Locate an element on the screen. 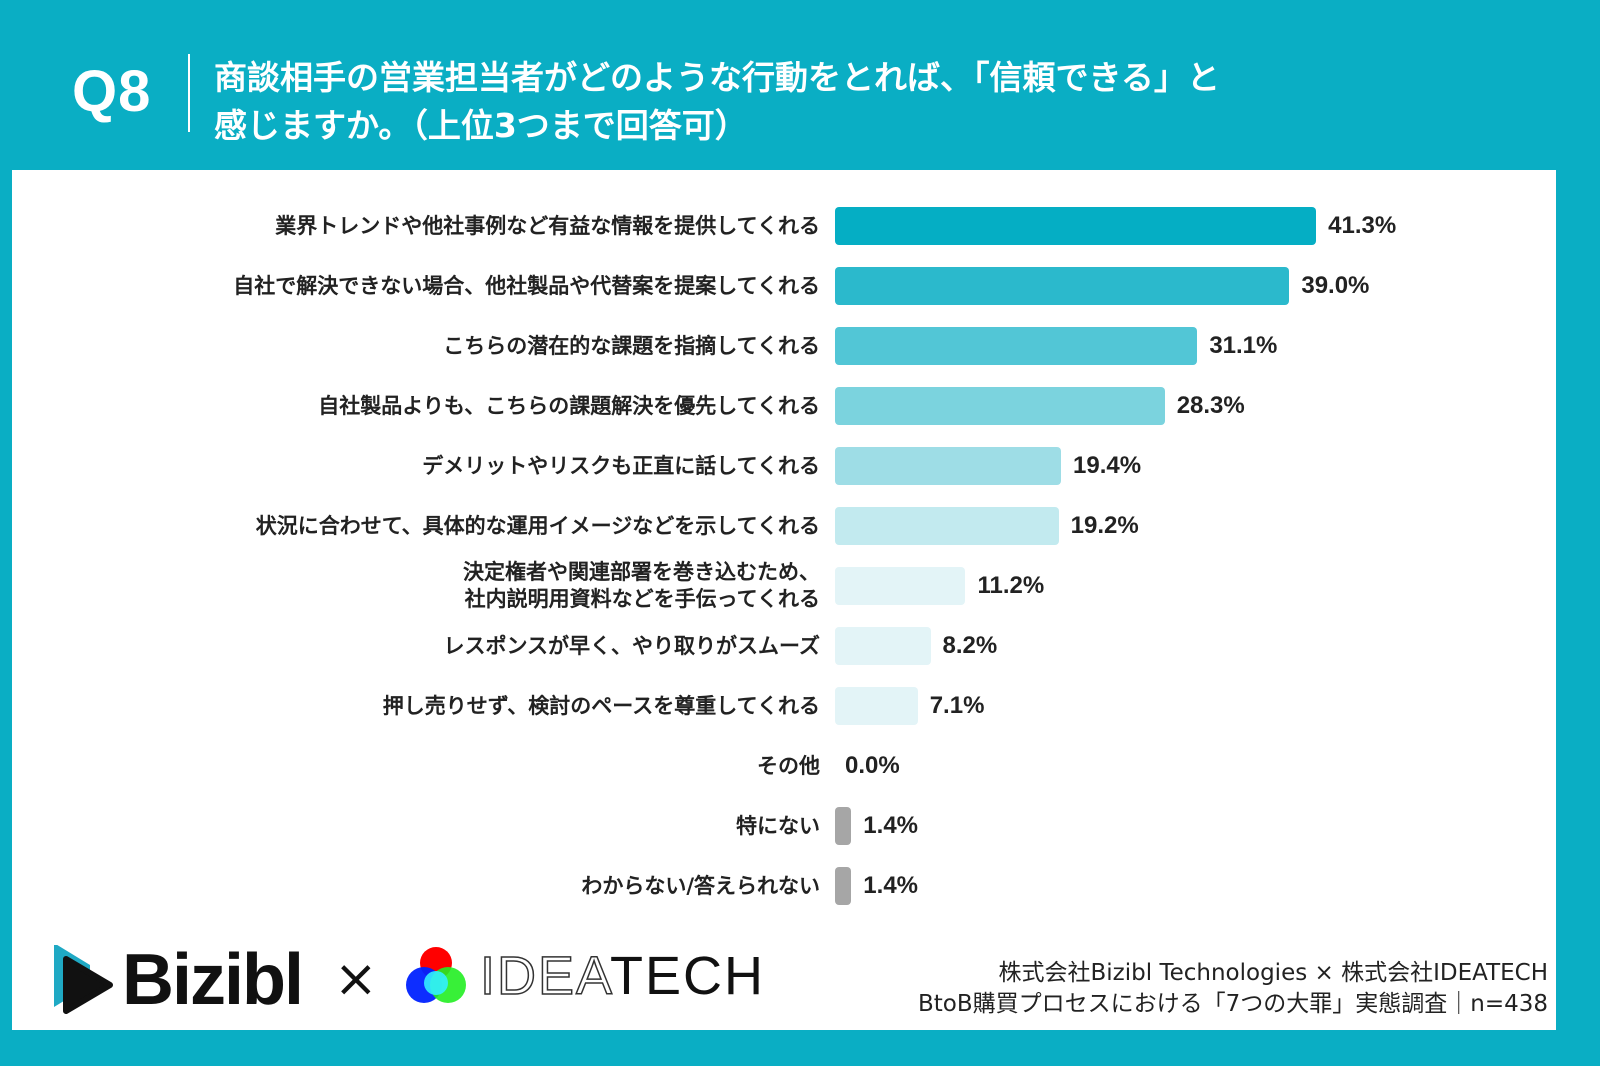  value-label: 31.1% is located at coordinates (1243, 345).